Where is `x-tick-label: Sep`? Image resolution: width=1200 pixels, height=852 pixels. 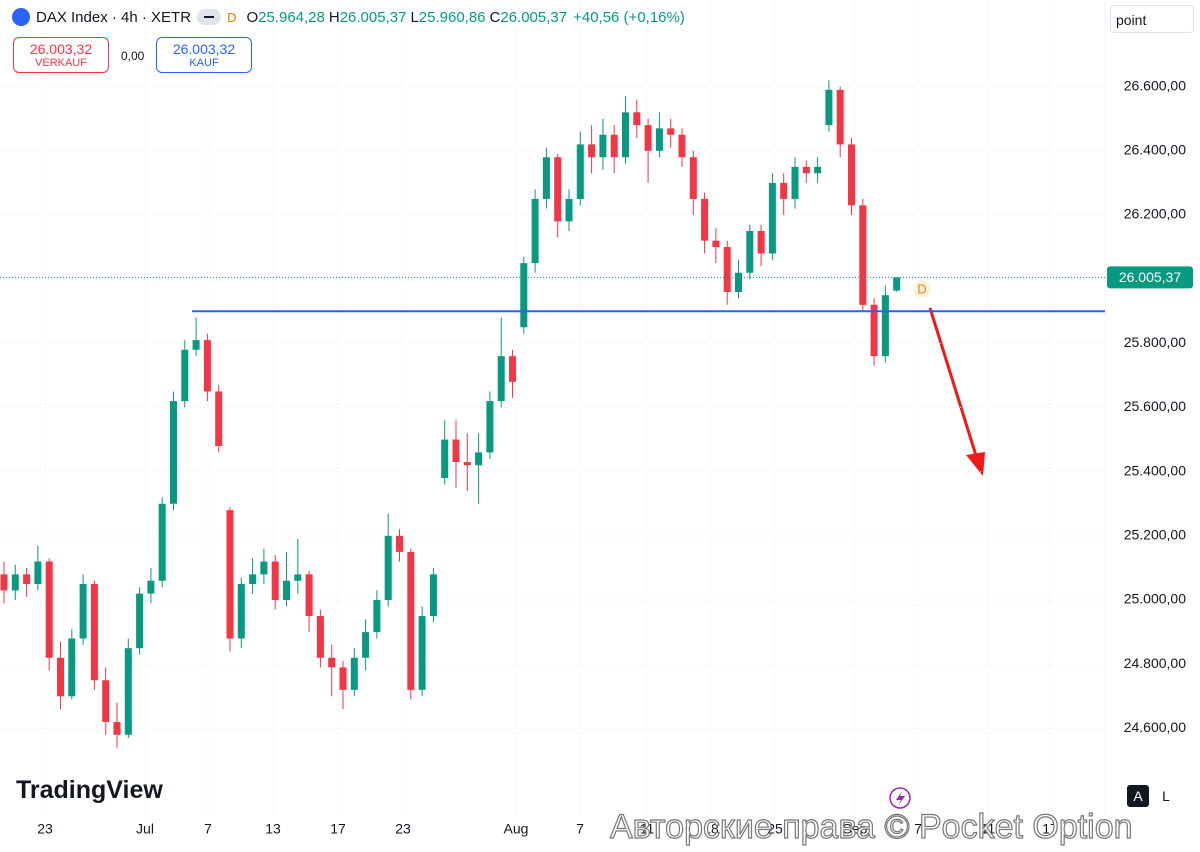 x-tick-label: Sep is located at coordinates (855, 829).